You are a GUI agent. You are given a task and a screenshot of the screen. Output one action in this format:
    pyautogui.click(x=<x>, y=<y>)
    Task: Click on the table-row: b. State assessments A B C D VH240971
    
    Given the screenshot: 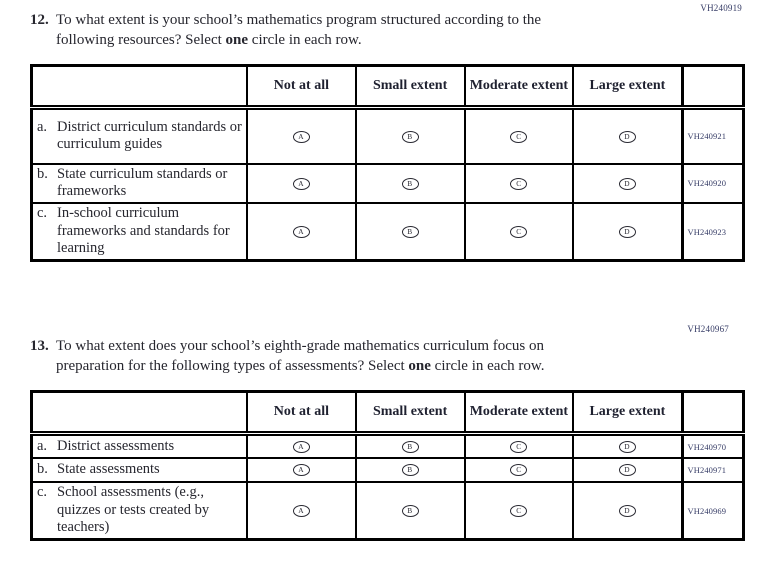 What is the action you would take?
    pyautogui.click(x=387, y=469)
    